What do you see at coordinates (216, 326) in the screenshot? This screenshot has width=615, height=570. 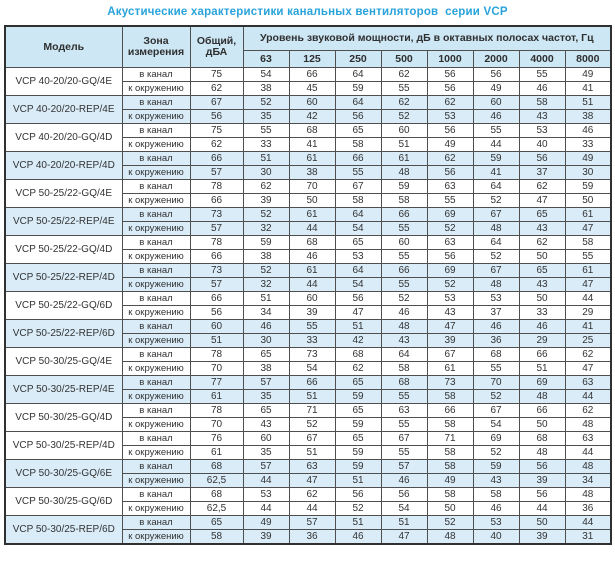 I see `total-dba-cell: 60` at bounding box center [216, 326].